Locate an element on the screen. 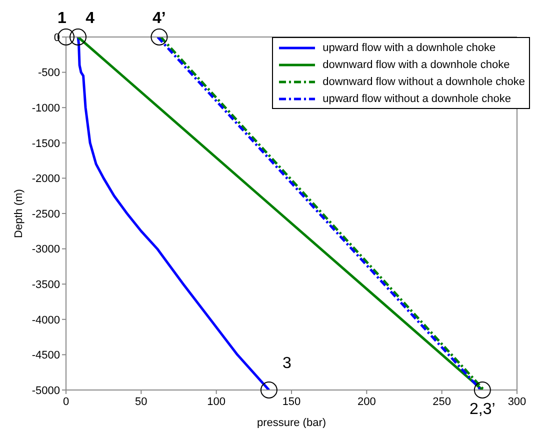 This screenshot has width=536, height=431. legend-label: upward flow without a downhole choke is located at coordinates (416, 98).